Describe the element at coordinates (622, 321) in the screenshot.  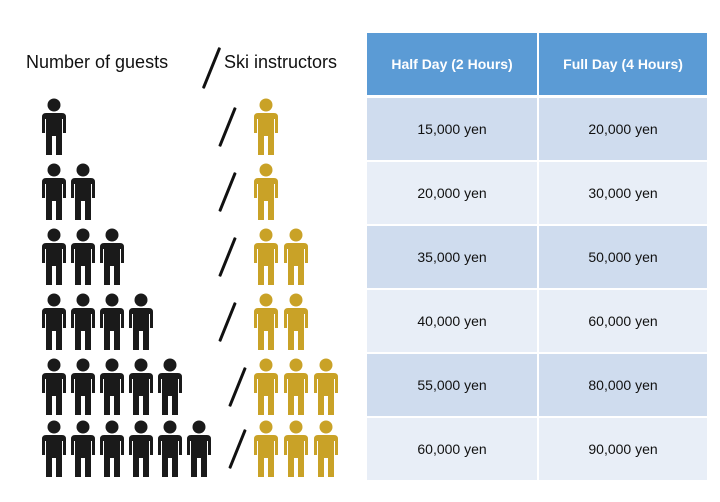
I see `full-day-price: 60,000 yen` at that location.